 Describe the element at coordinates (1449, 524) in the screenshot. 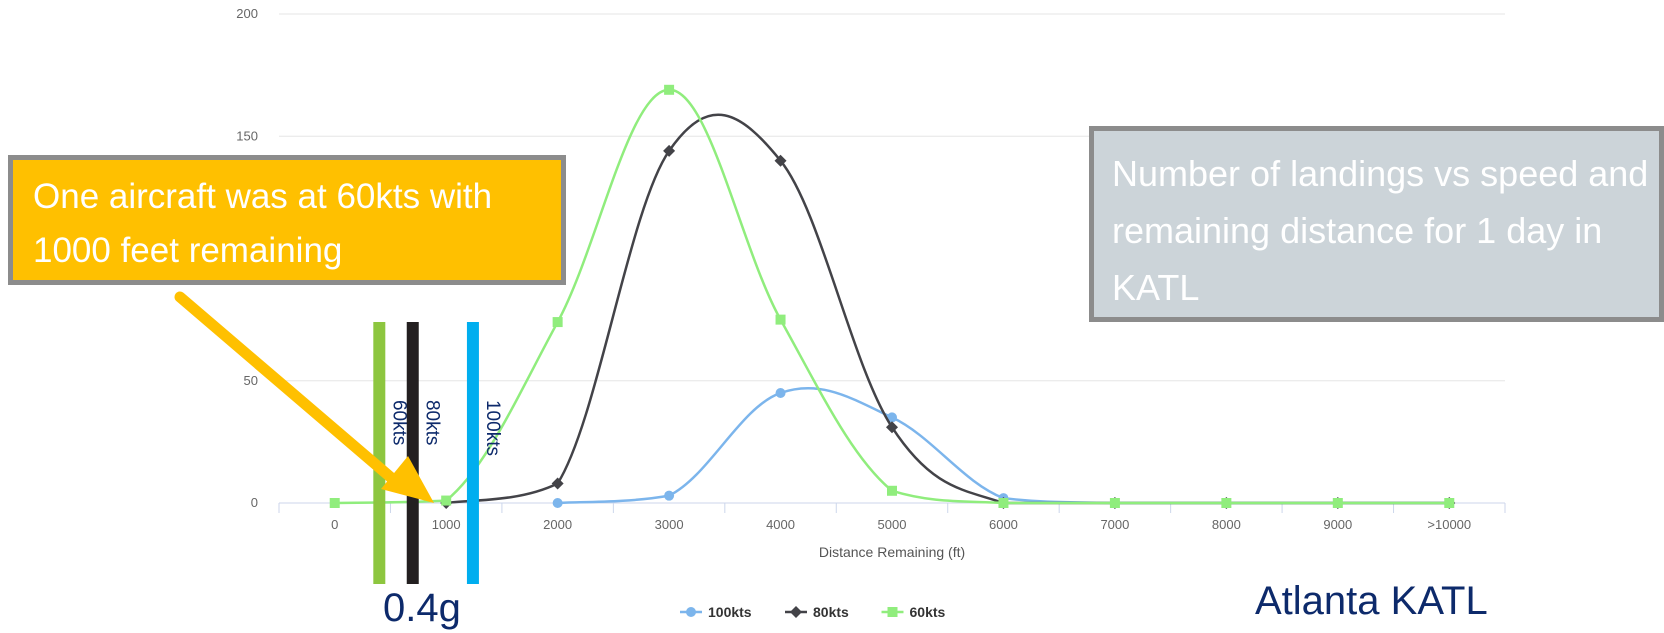

I see `x-tick-label: >10000` at that location.